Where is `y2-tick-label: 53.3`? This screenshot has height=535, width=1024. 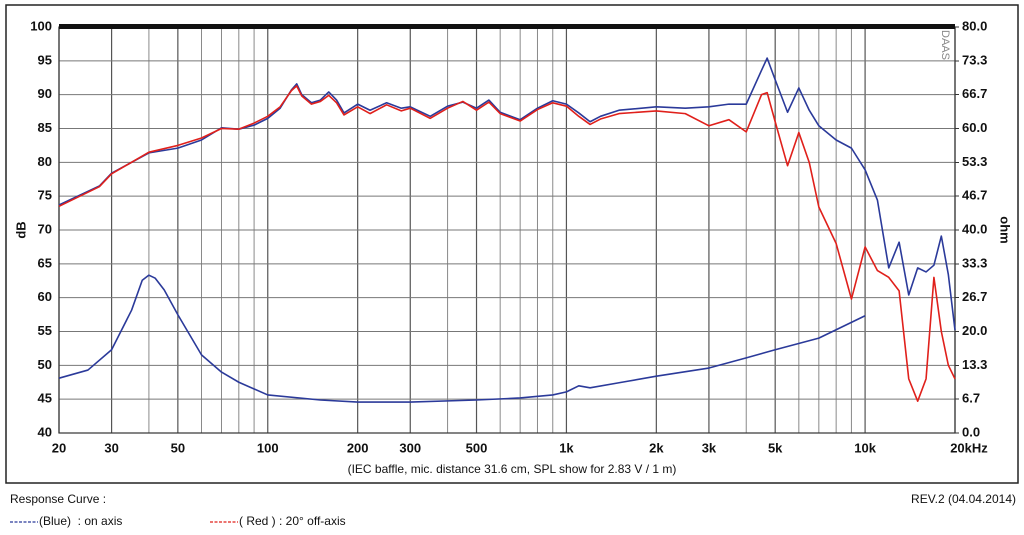
y2-tick-label: 53.3 is located at coordinates (974, 161).